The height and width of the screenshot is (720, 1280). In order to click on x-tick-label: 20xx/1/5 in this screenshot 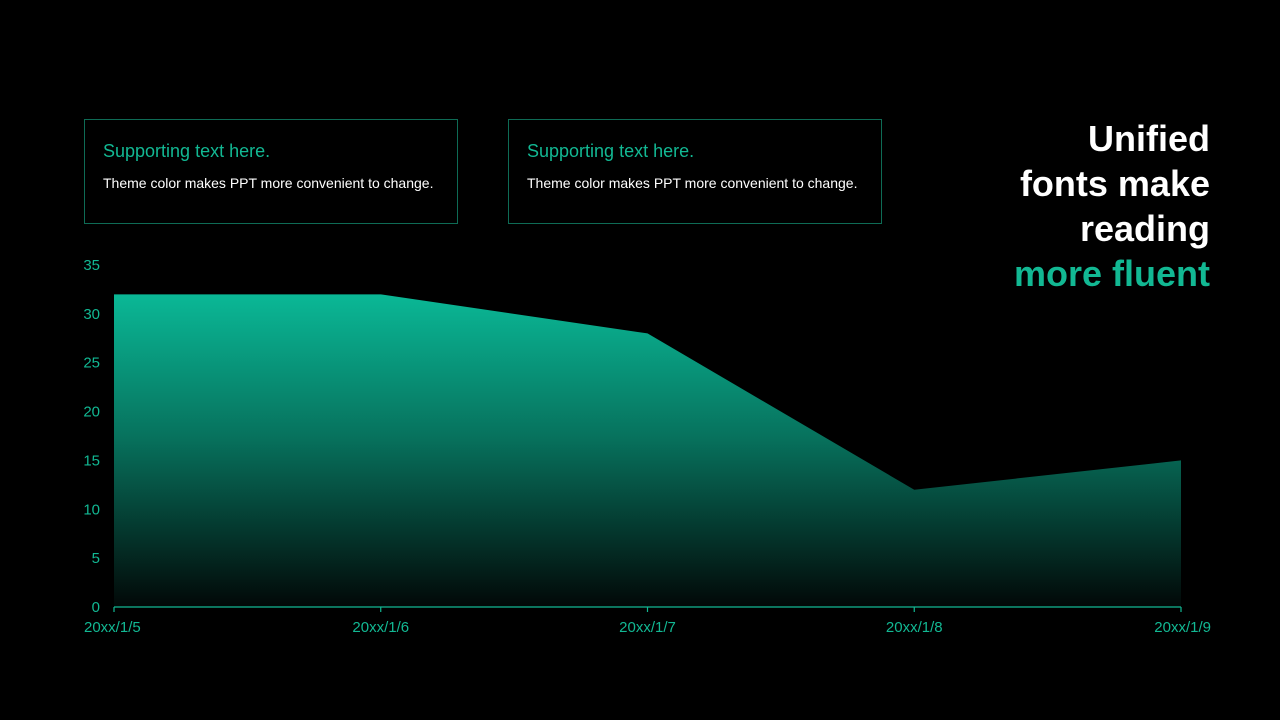, I will do `click(112, 627)`.